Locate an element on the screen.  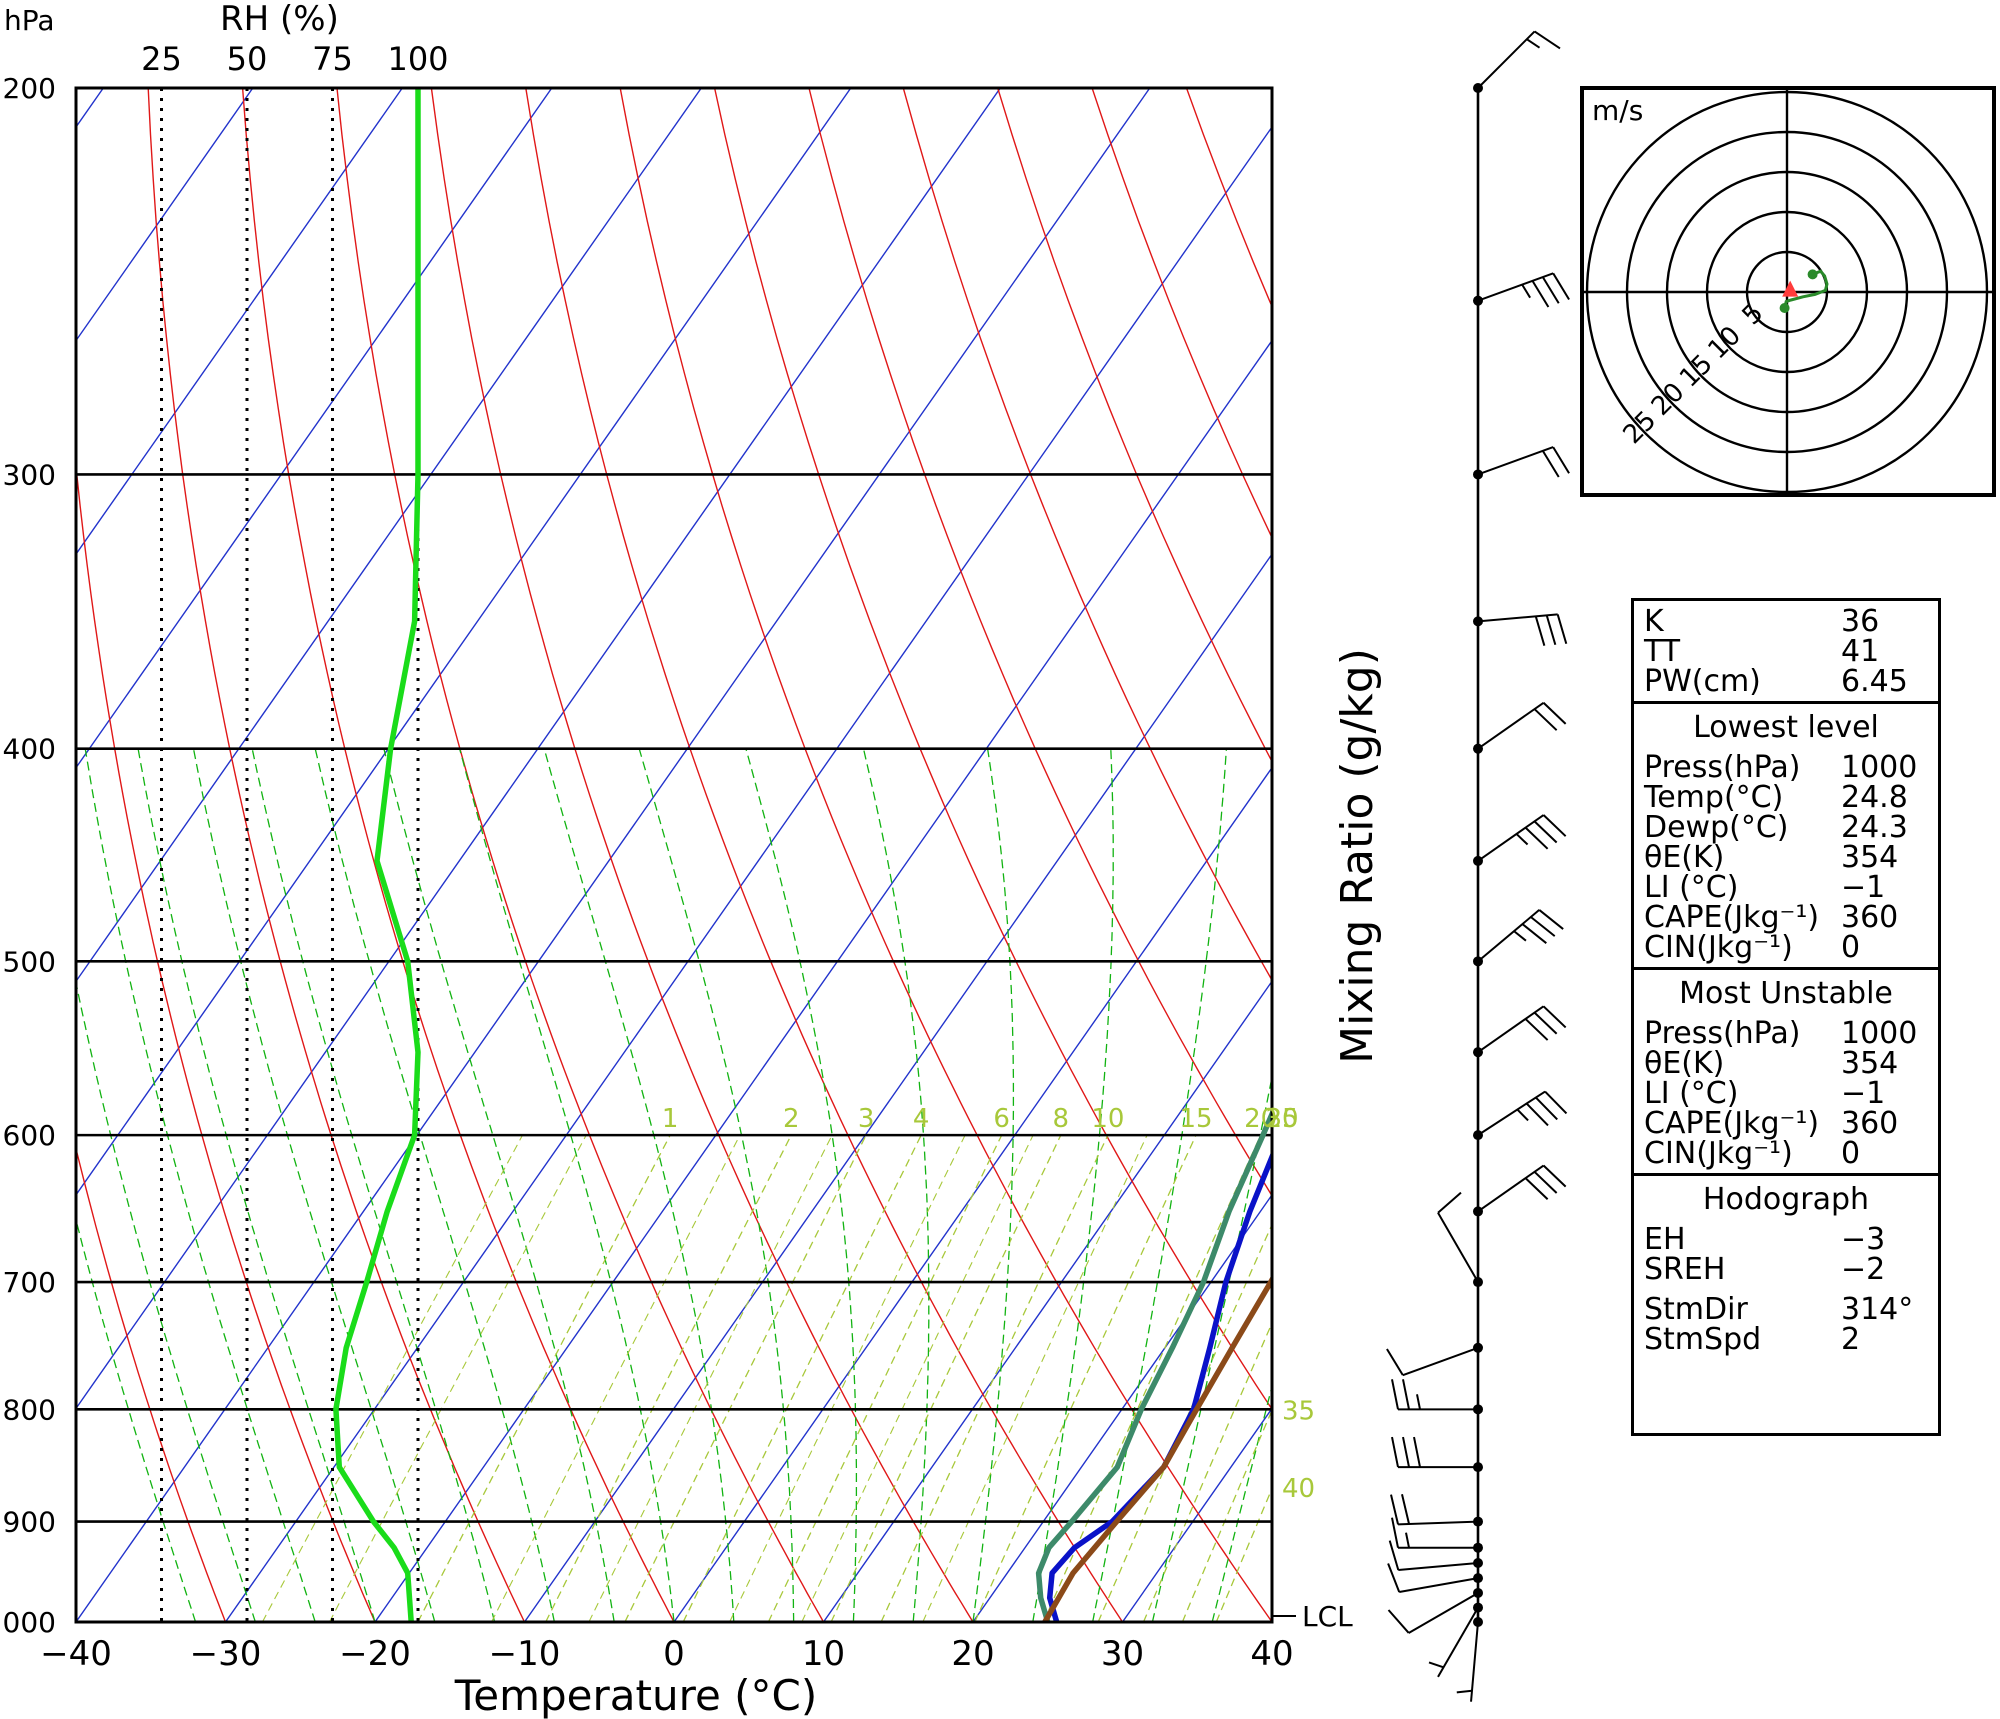
lcl-label: LCL is located at coordinates (1327, 1616).